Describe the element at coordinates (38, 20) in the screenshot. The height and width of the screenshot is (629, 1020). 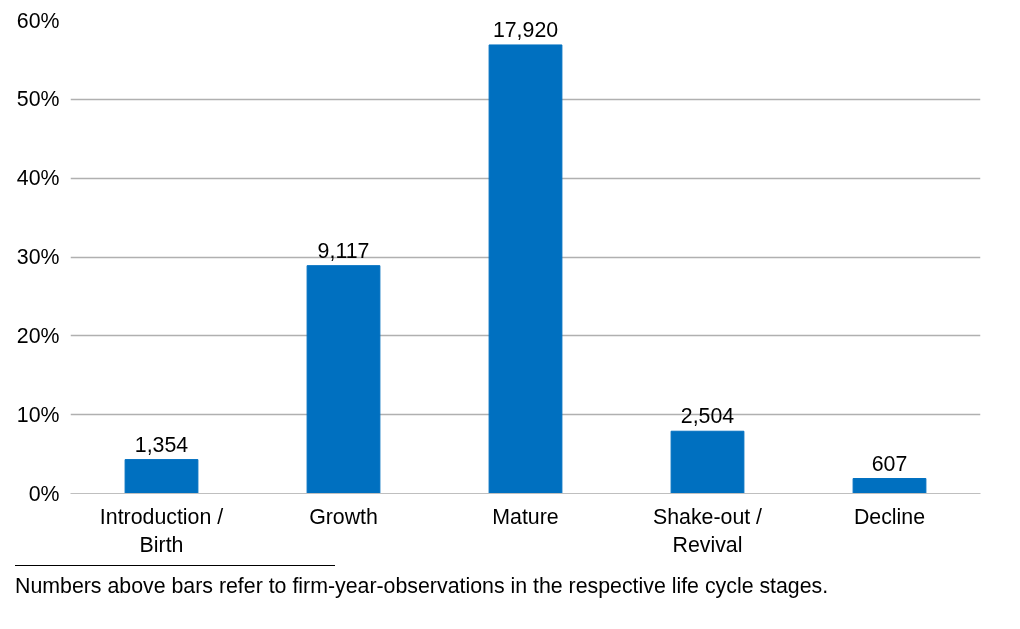
I see `y-tick-label: 60%` at that location.